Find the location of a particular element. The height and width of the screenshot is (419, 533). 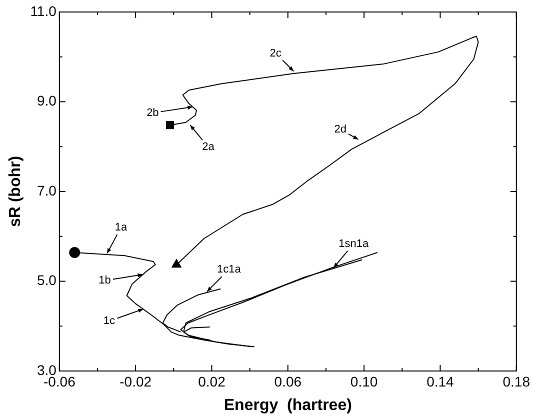

annotation: 2c is located at coordinates (276, 53).